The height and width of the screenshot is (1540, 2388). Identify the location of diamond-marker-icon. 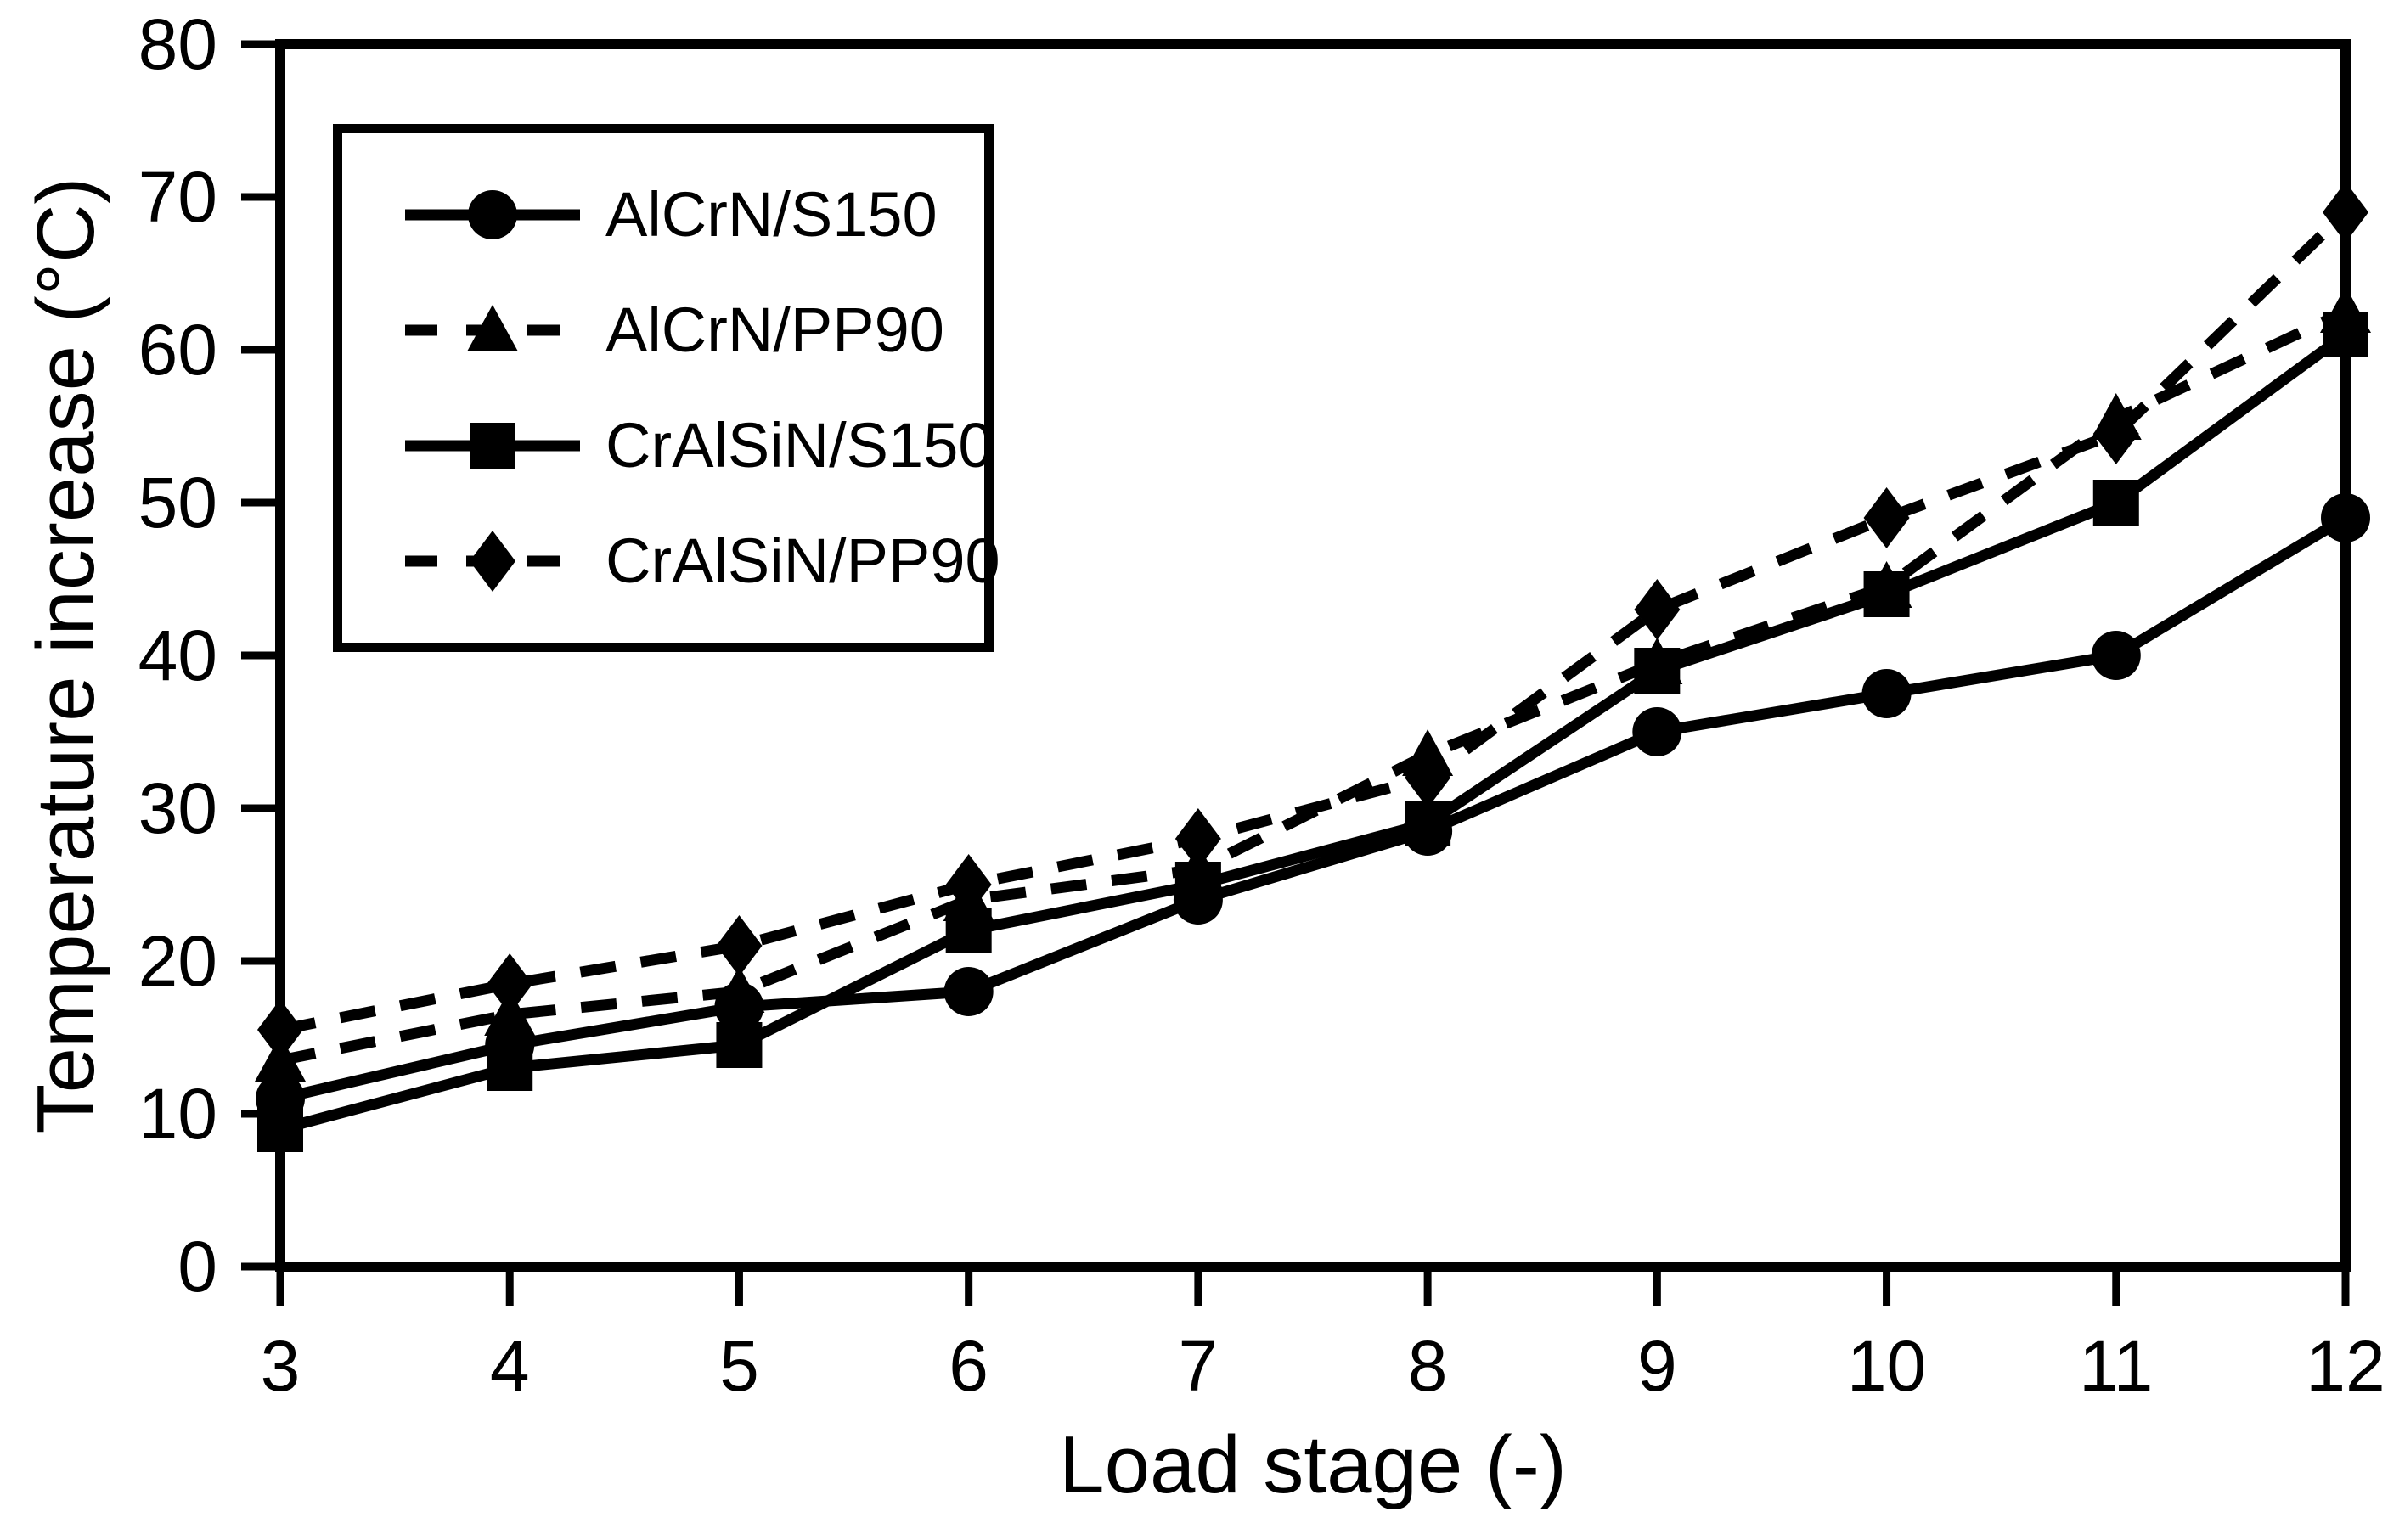
(493, 561).